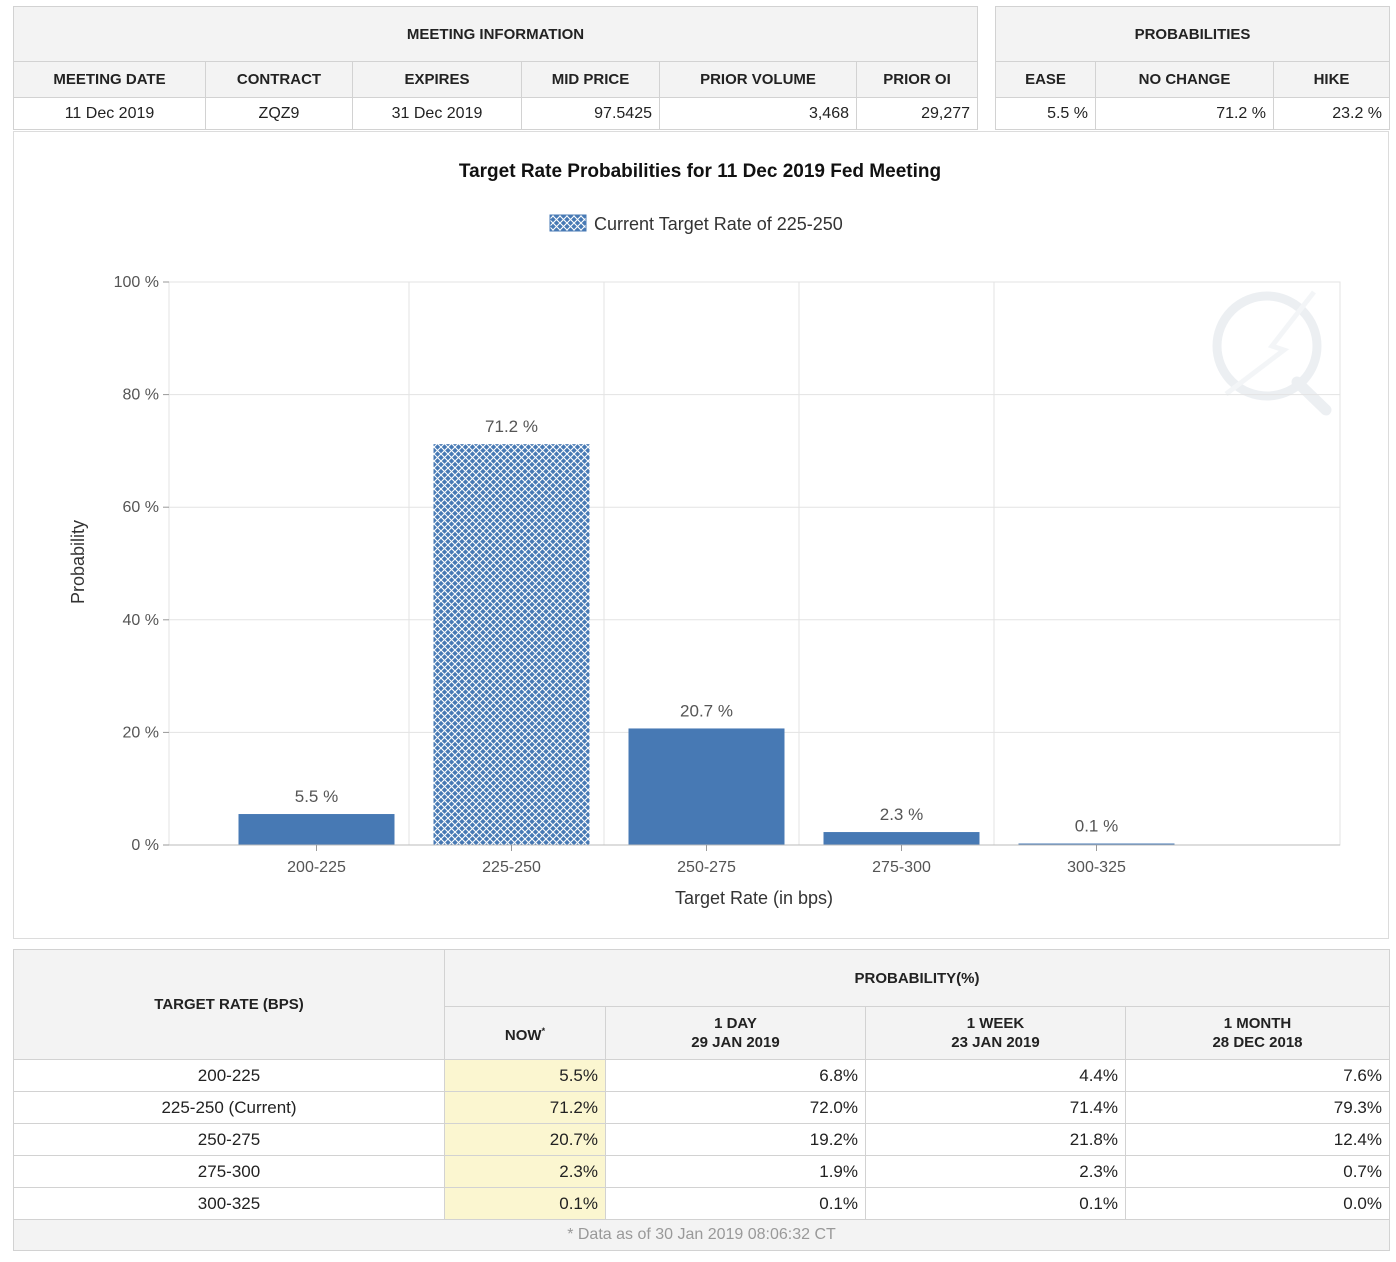 The image size is (1396, 1262). What do you see at coordinates (735, 1033) in the screenshot?
I see `header-1-day: 1 DAY 29 JAN 2019` at bounding box center [735, 1033].